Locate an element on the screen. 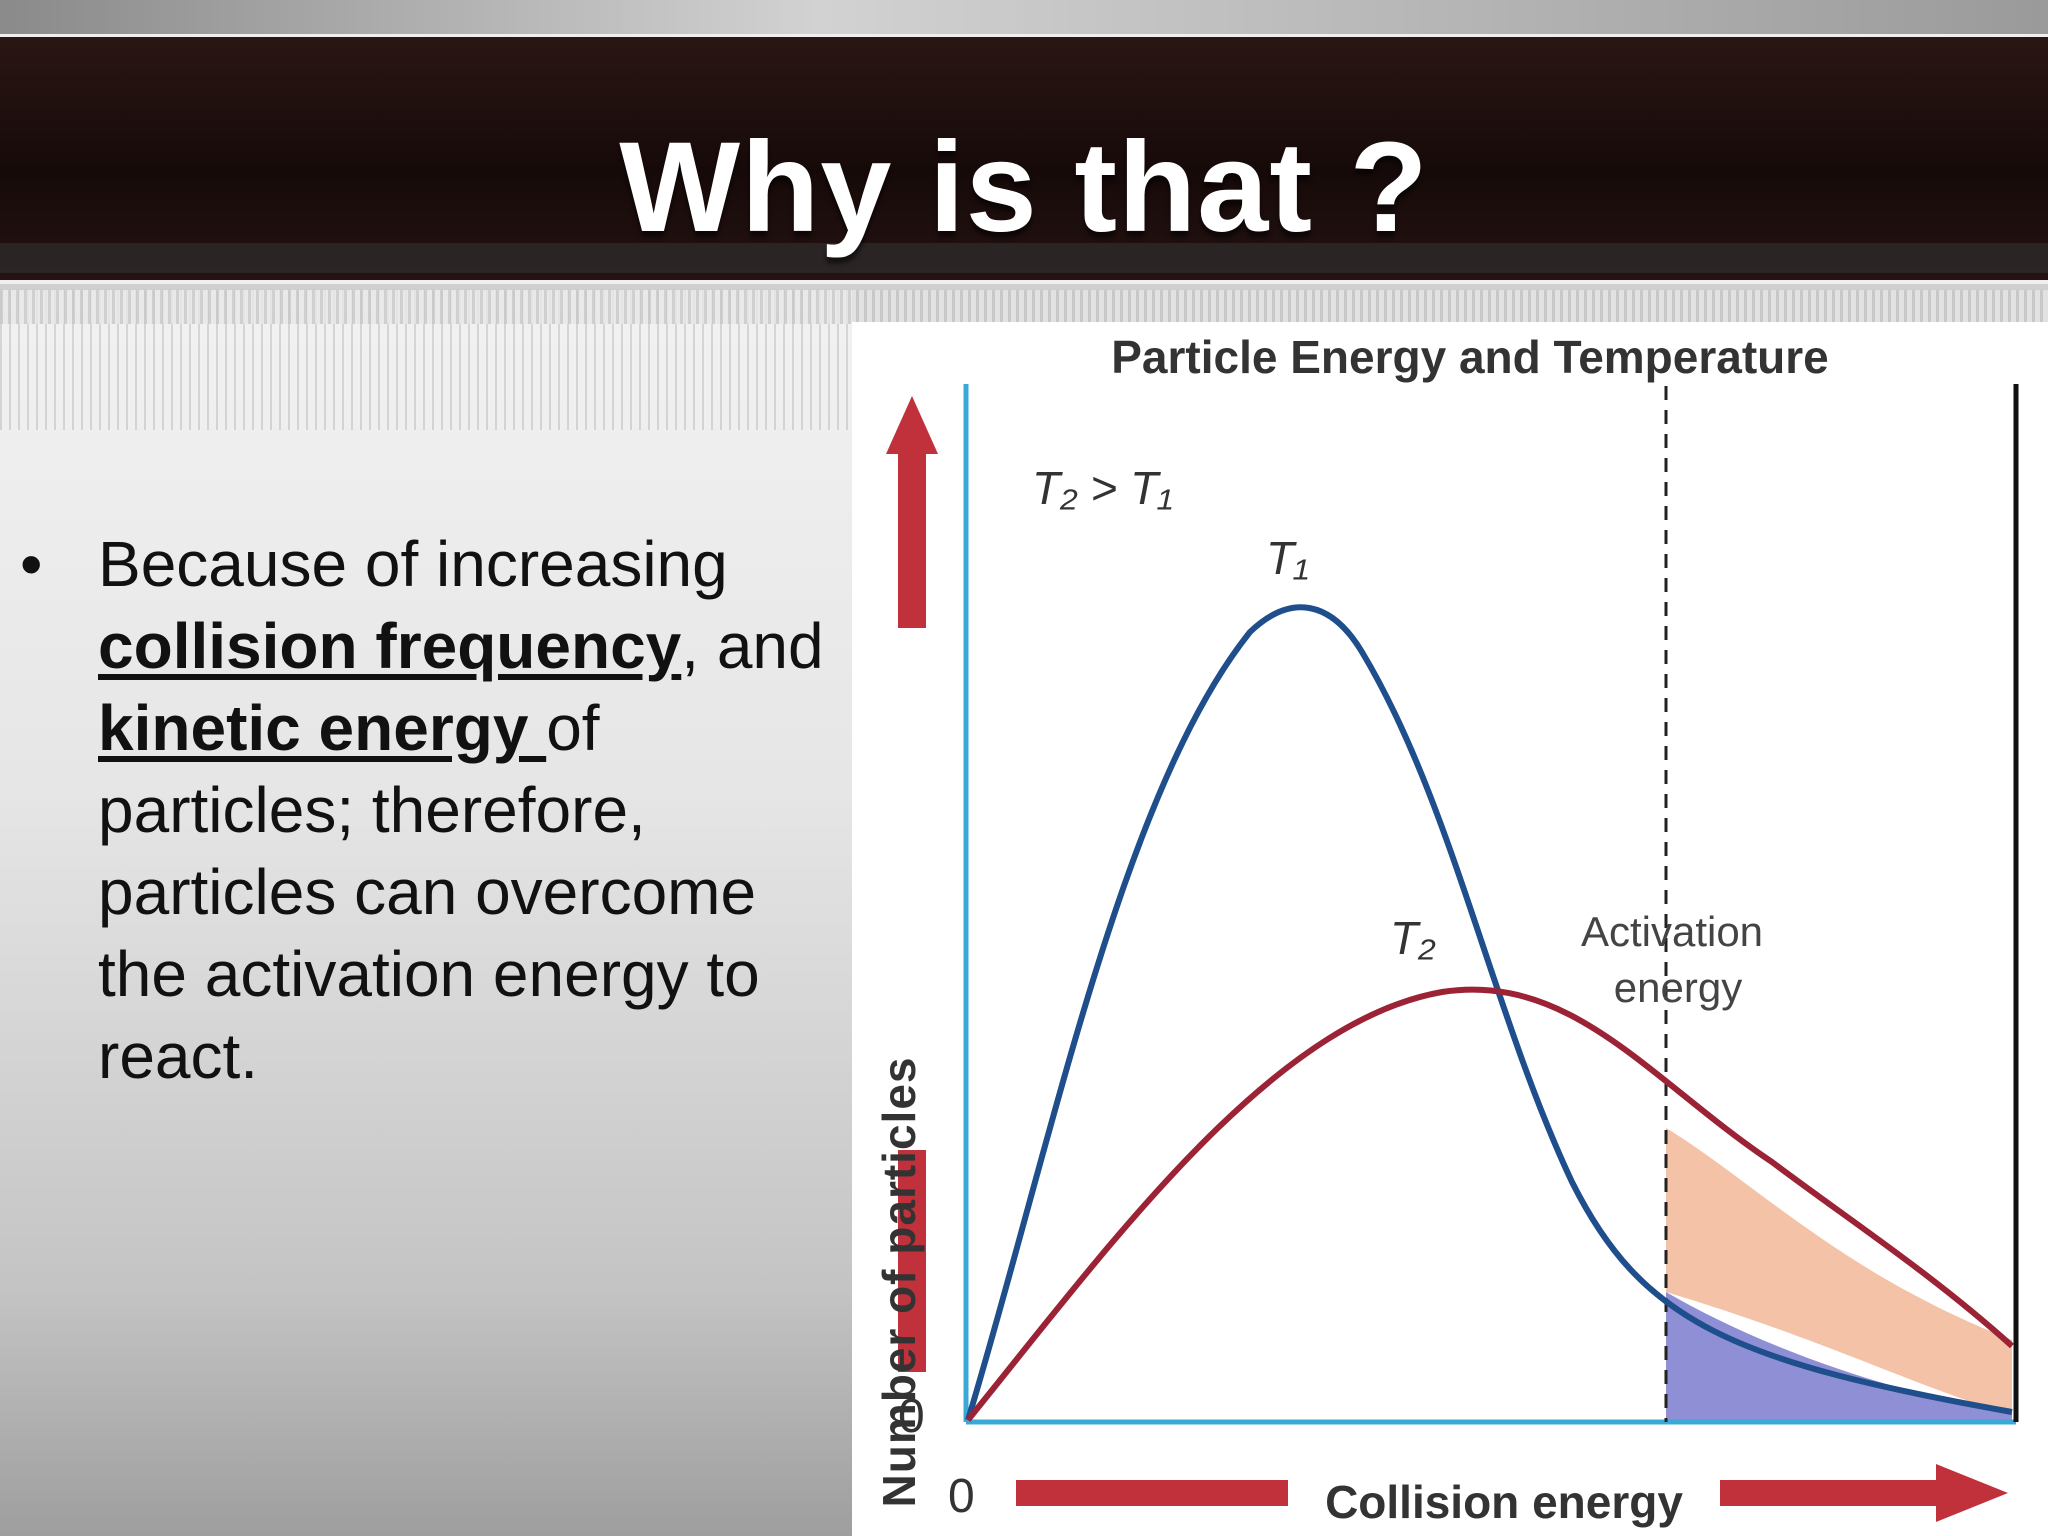  title-band is located at coordinates (1024, 258).